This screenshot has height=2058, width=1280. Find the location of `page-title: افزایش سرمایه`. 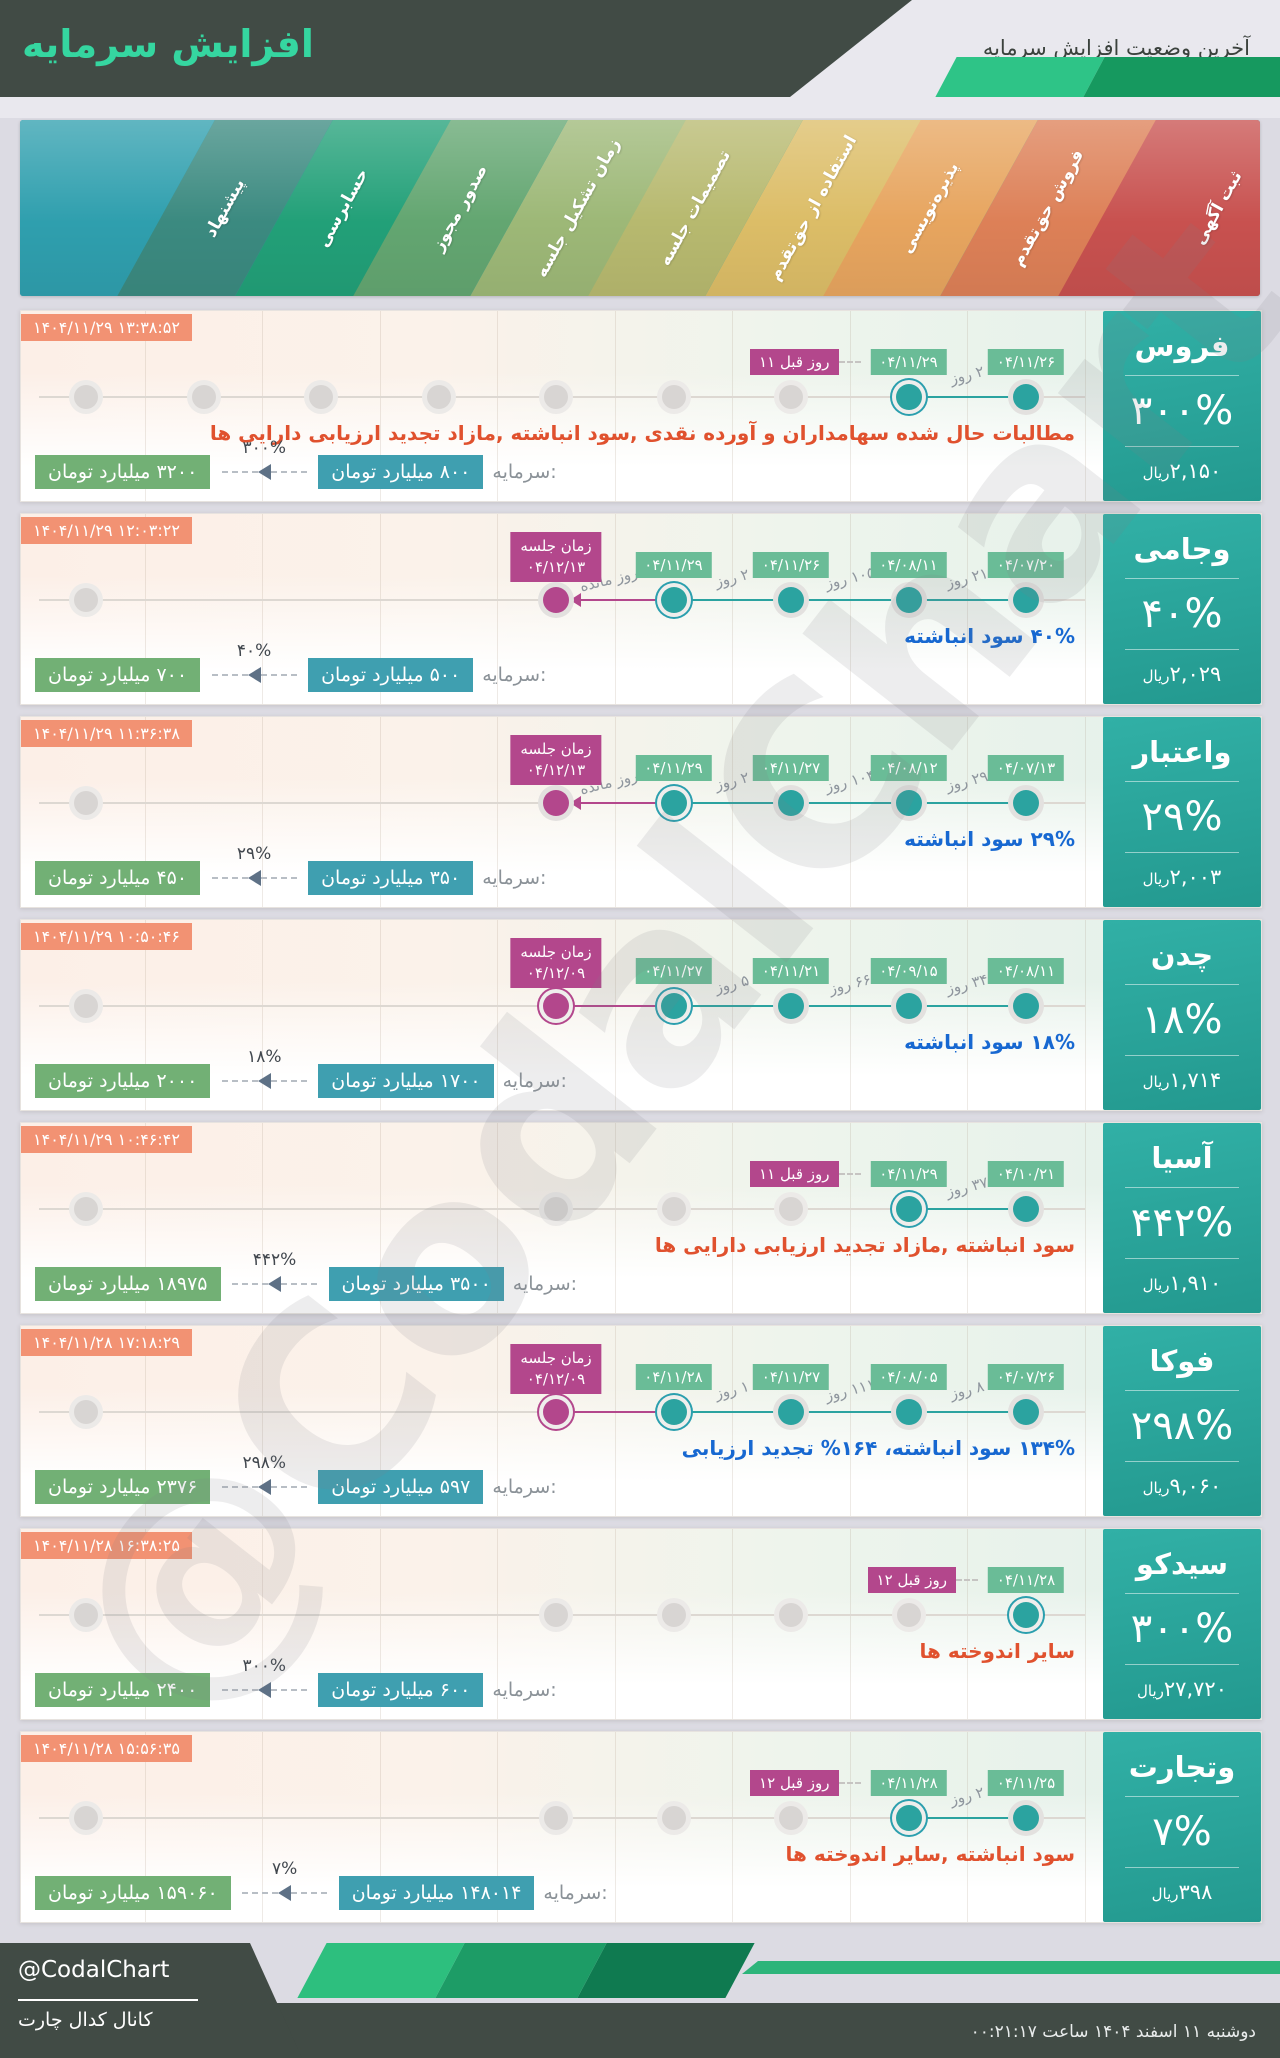

page-title: افزایش سرمایه is located at coordinates (168, 44).